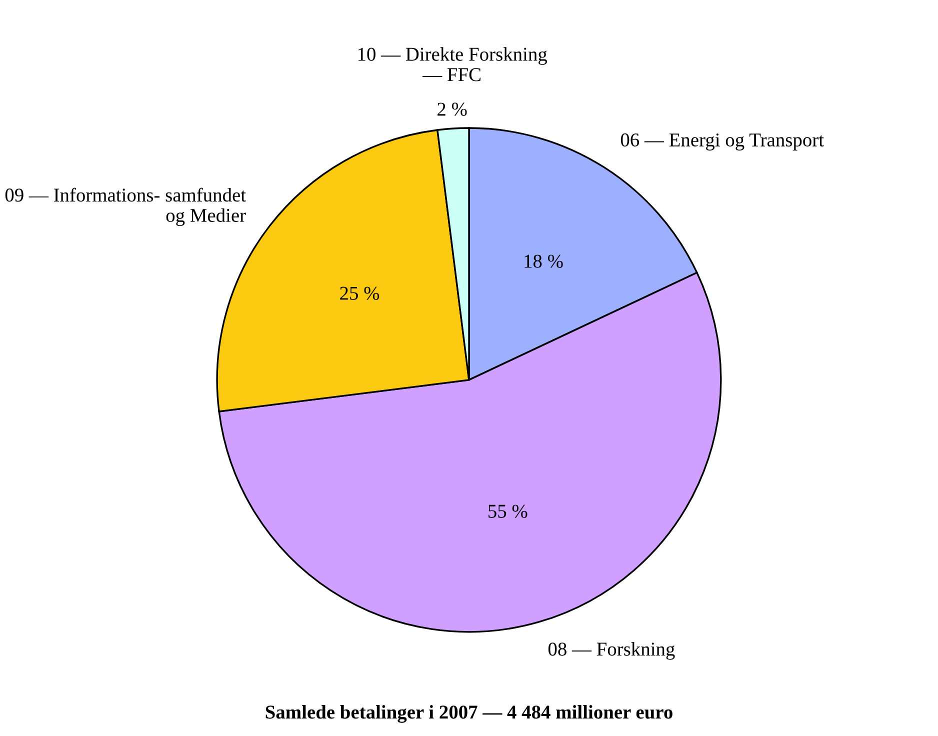  I want to click on slice-label: 08 — Forskning, so click(611, 651).